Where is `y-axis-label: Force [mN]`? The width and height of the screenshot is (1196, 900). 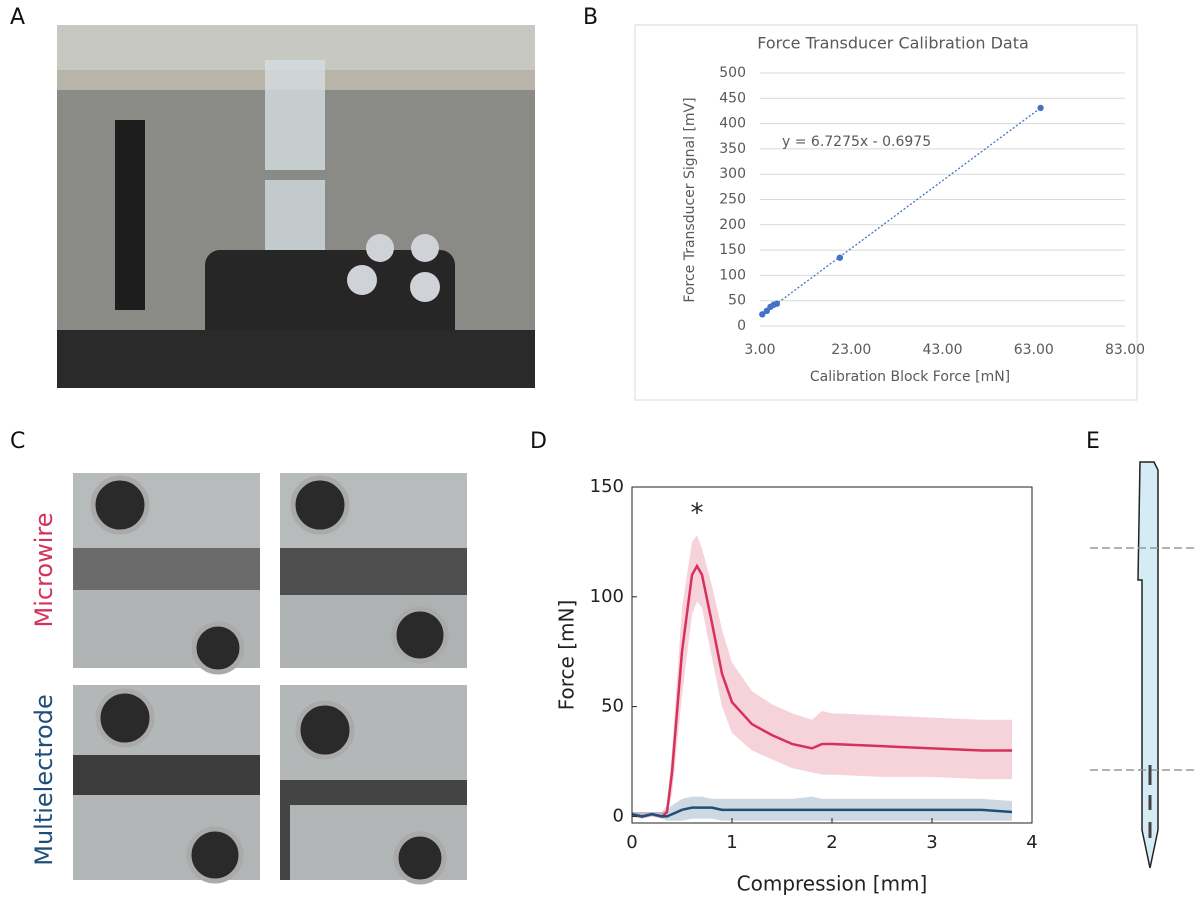 y-axis-label: Force [mN] is located at coordinates (567, 655).